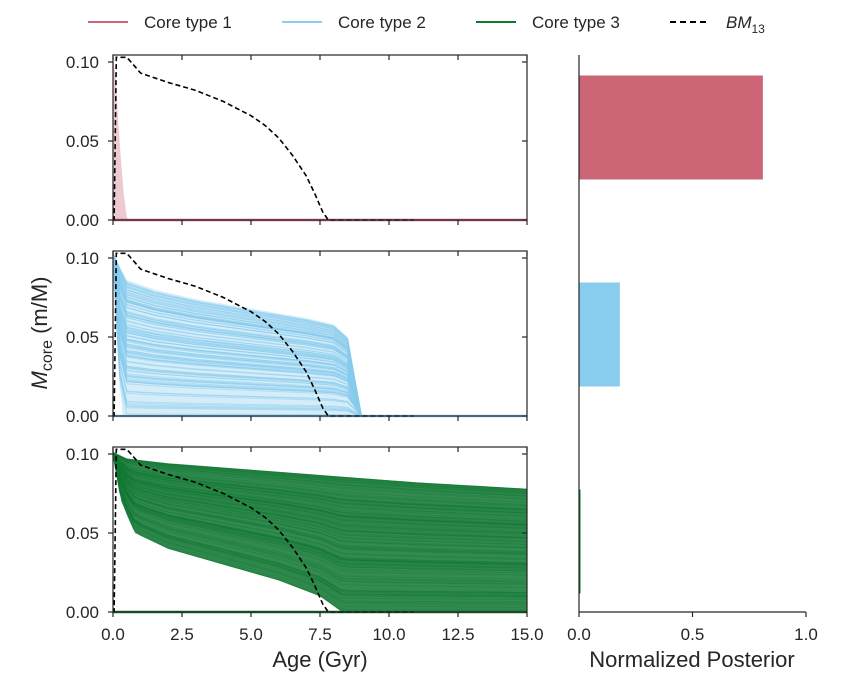 The height and width of the screenshot is (700, 847). Describe the element at coordinates (113, 634) in the screenshot. I see `x-tick-label: 0.0` at that location.